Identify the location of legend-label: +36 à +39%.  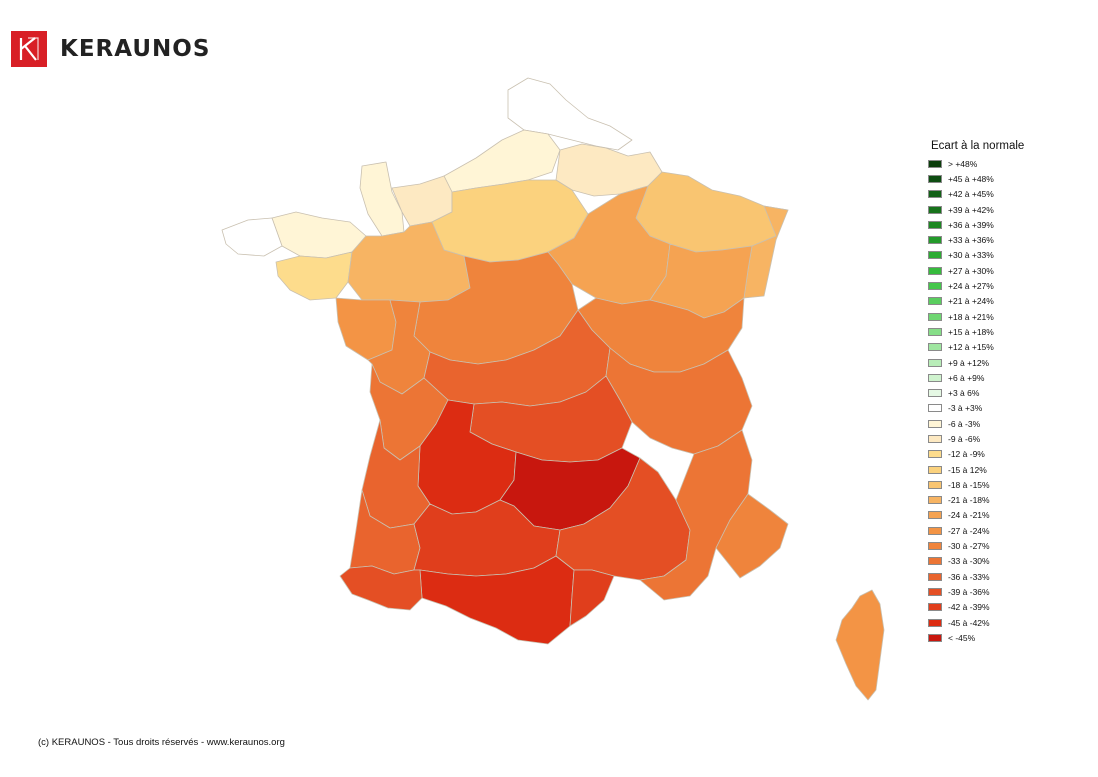
(971, 224).